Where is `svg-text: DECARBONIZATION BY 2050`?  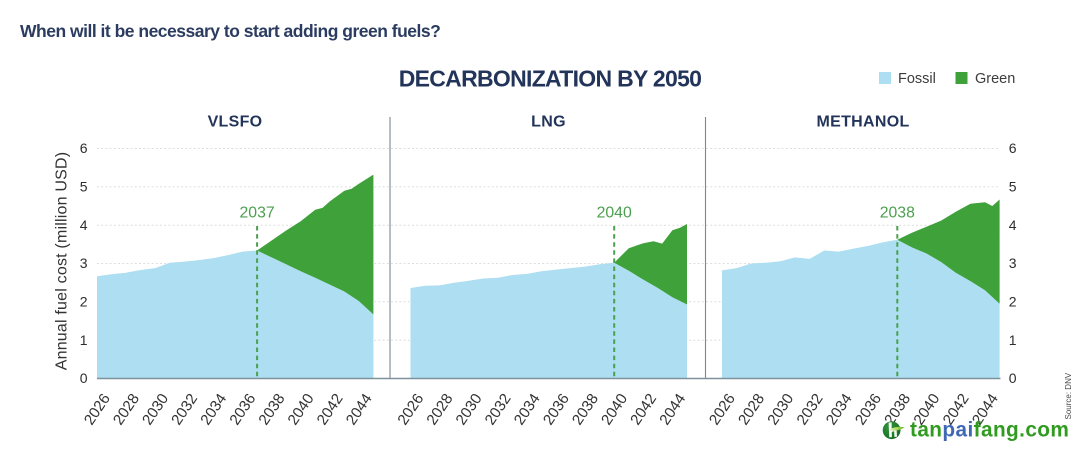
svg-text: DECARBONIZATION BY 2050 is located at coordinates (550, 79).